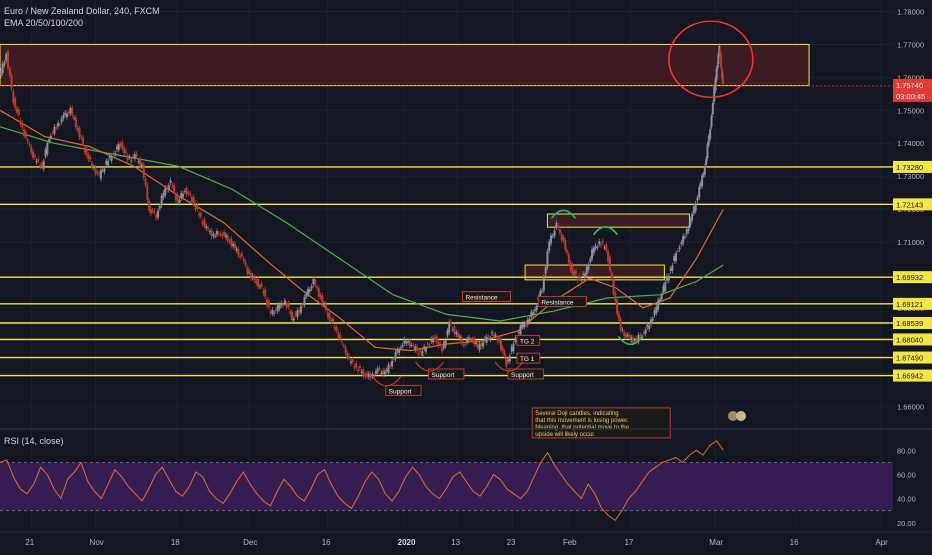 The image size is (932, 555). What do you see at coordinates (881, 542) in the screenshot?
I see `time-tick-label: Apr` at bounding box center [881, 542].